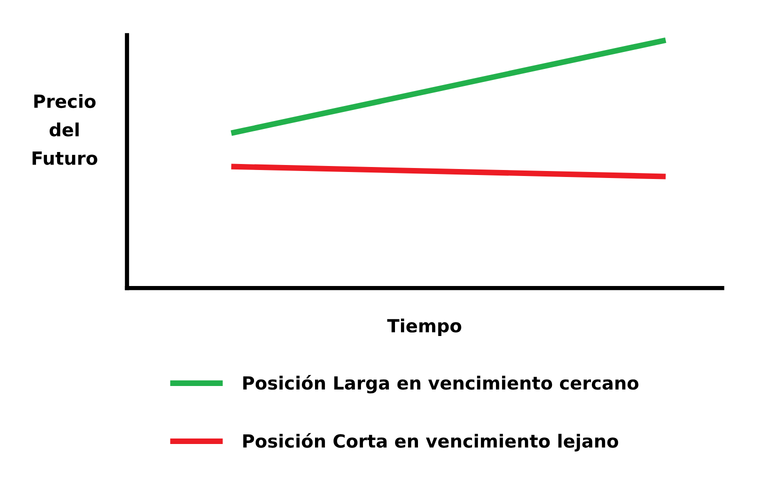  I want to click on legend-label: Posición Corta en vencimiento lejano, so click(430, 442).